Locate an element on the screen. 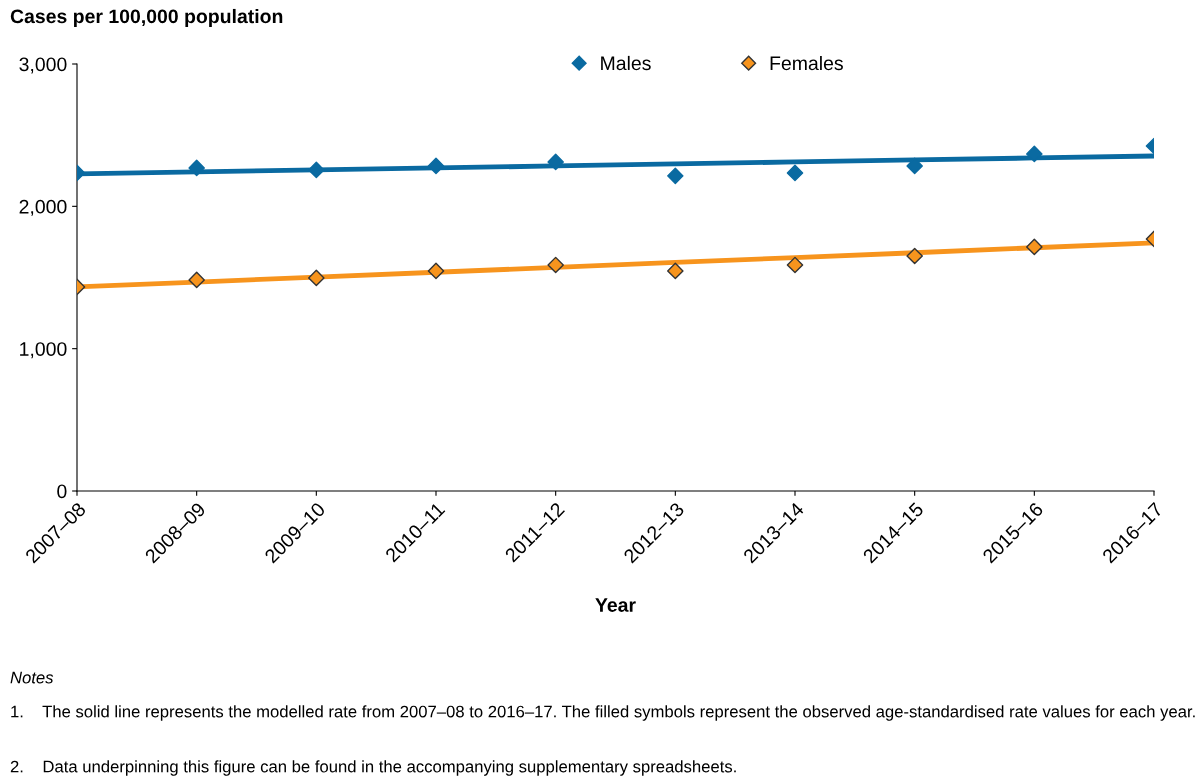 The image size is (1204, 781). legend-label: Males is located at coordinates (626, 63).